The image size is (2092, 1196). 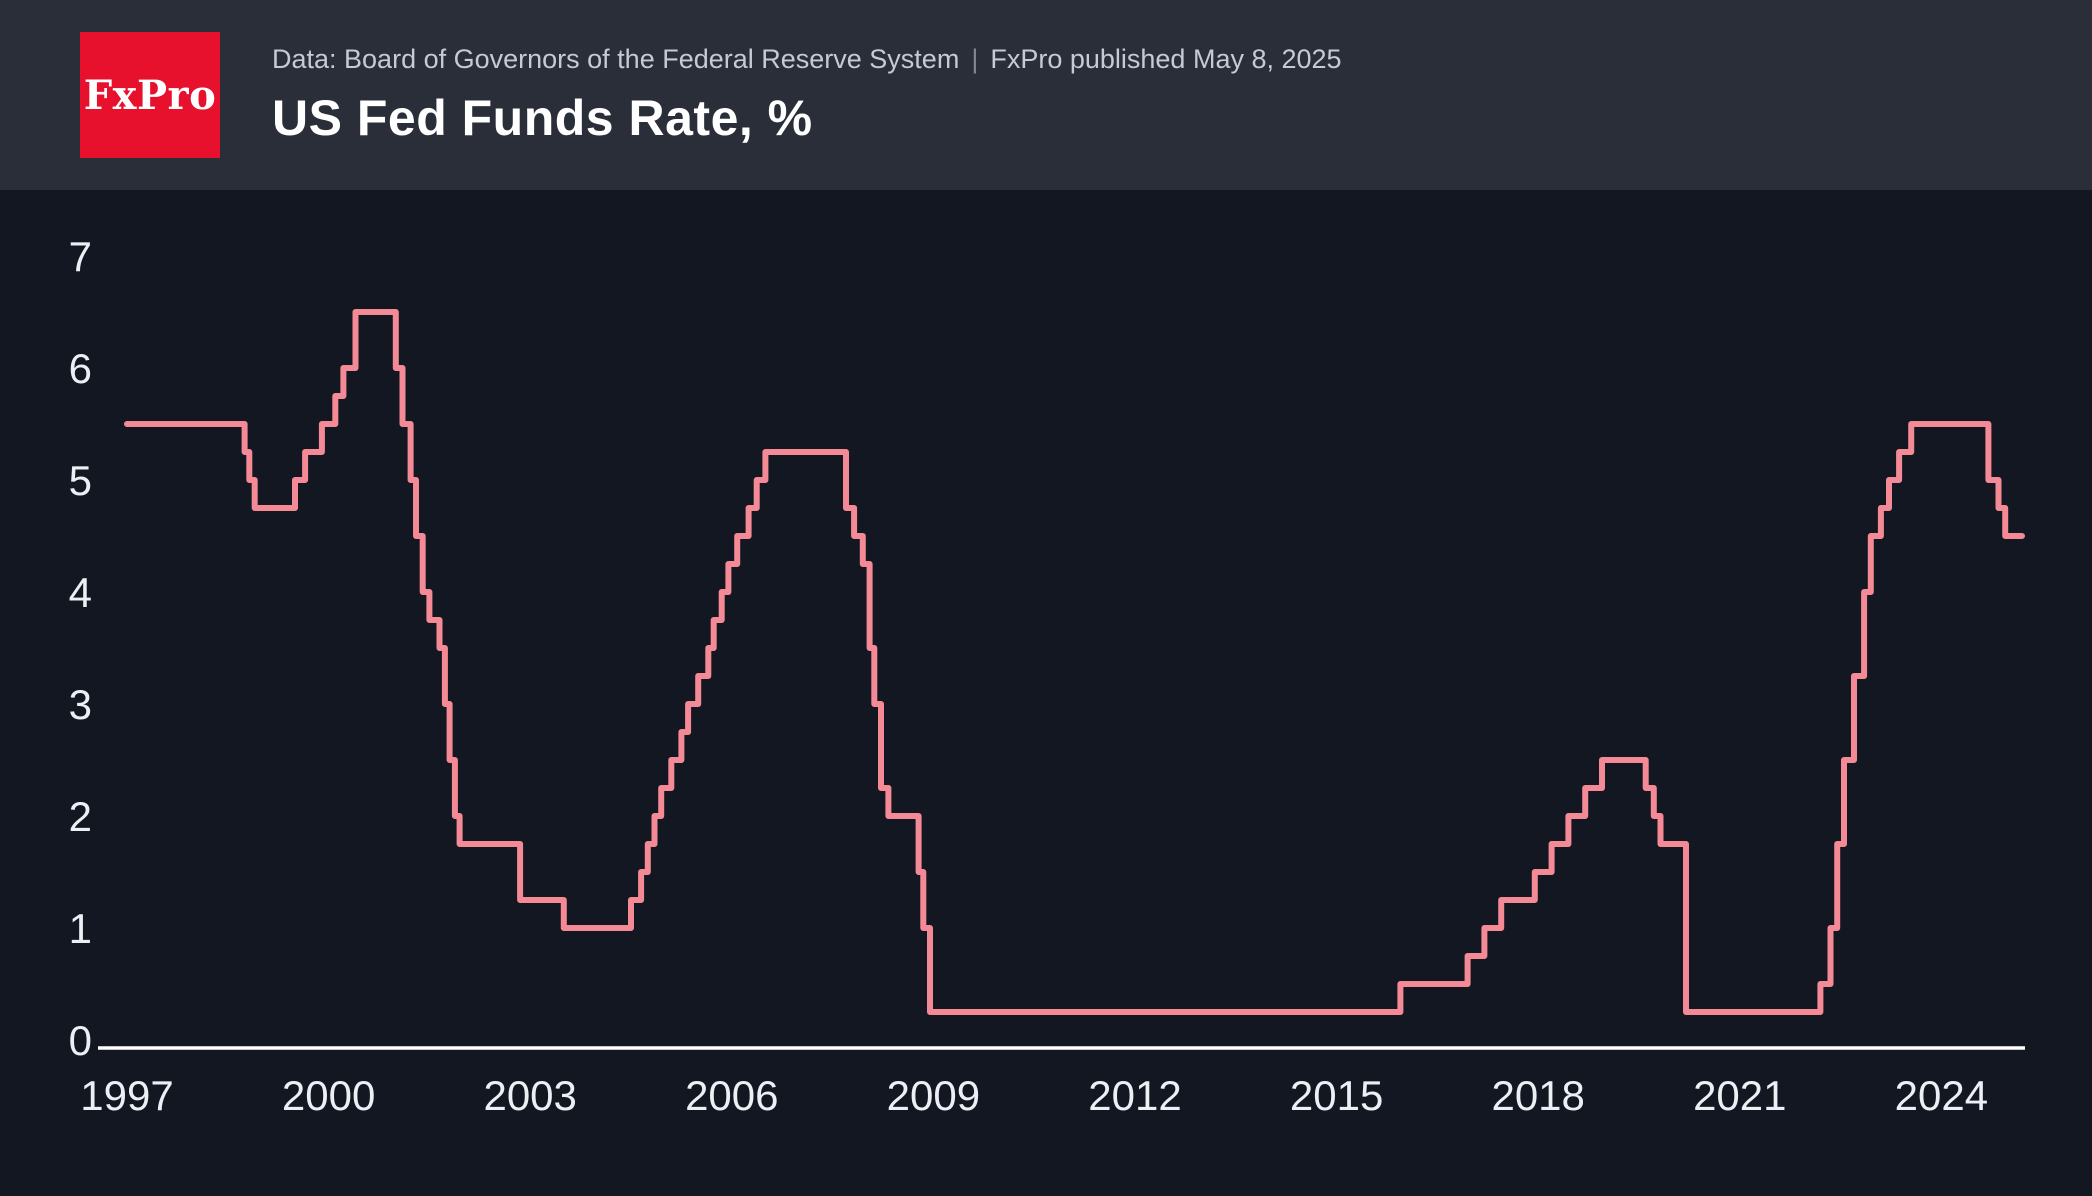 I want to click on fxpro-logo: FxPro, so click(x=150, y=95).